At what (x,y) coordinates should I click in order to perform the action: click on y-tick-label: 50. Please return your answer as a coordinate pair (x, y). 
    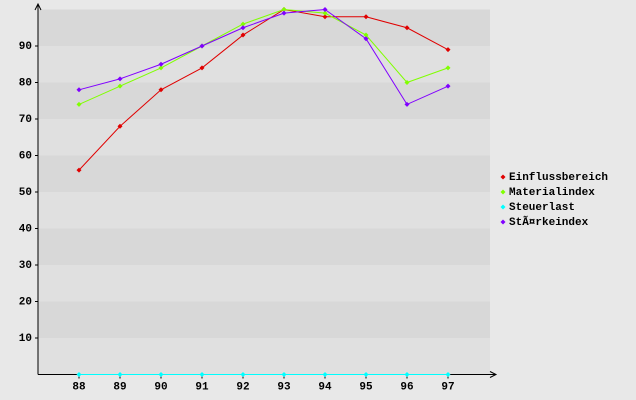
    Looking at the image, I should click on (25, 193).